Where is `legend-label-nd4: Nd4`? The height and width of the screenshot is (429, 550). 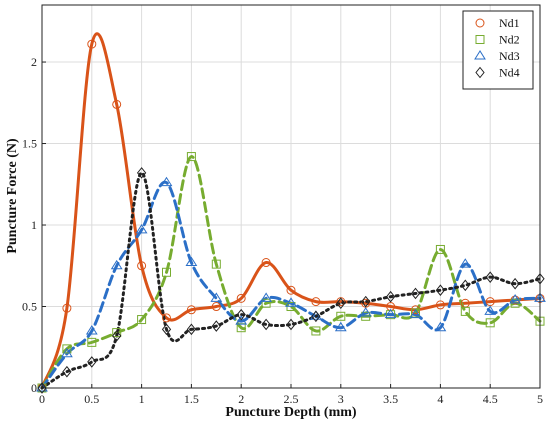
legend-label-nd4: Nd4 is located at coordinates (509, 73).